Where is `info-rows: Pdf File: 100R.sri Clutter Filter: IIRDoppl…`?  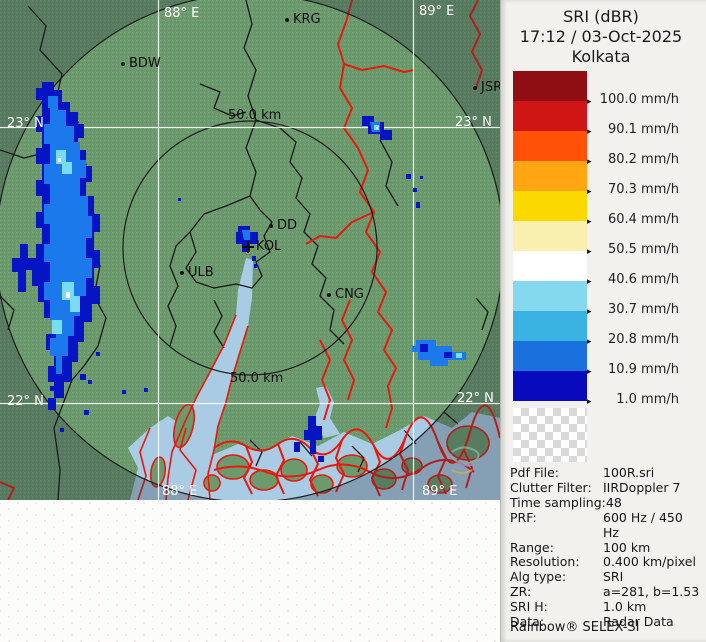 info-rows: Pdf File: 100R.sri Clutter Filter: IIRDoppl… is located at coordinates (606, 547).